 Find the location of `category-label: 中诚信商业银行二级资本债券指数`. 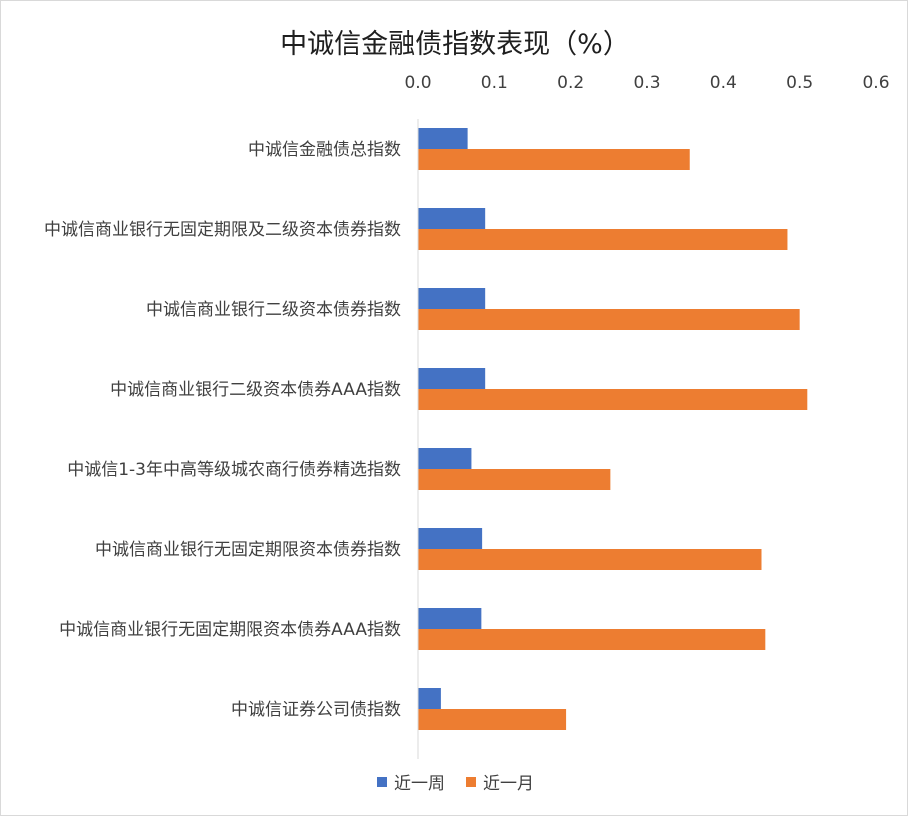

category-label: 中诚信商业银行二级资本债券指数 is located at coordinates (273, 310).